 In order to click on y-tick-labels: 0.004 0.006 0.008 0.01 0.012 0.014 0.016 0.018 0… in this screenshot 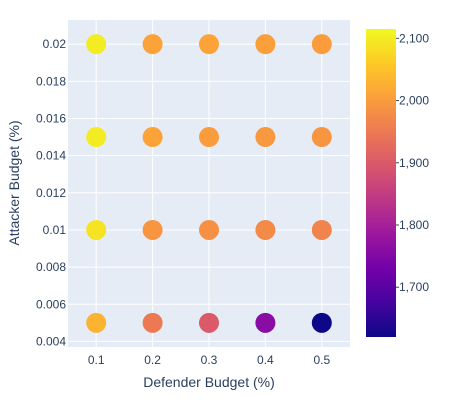, I will do `click(51, 192)`.